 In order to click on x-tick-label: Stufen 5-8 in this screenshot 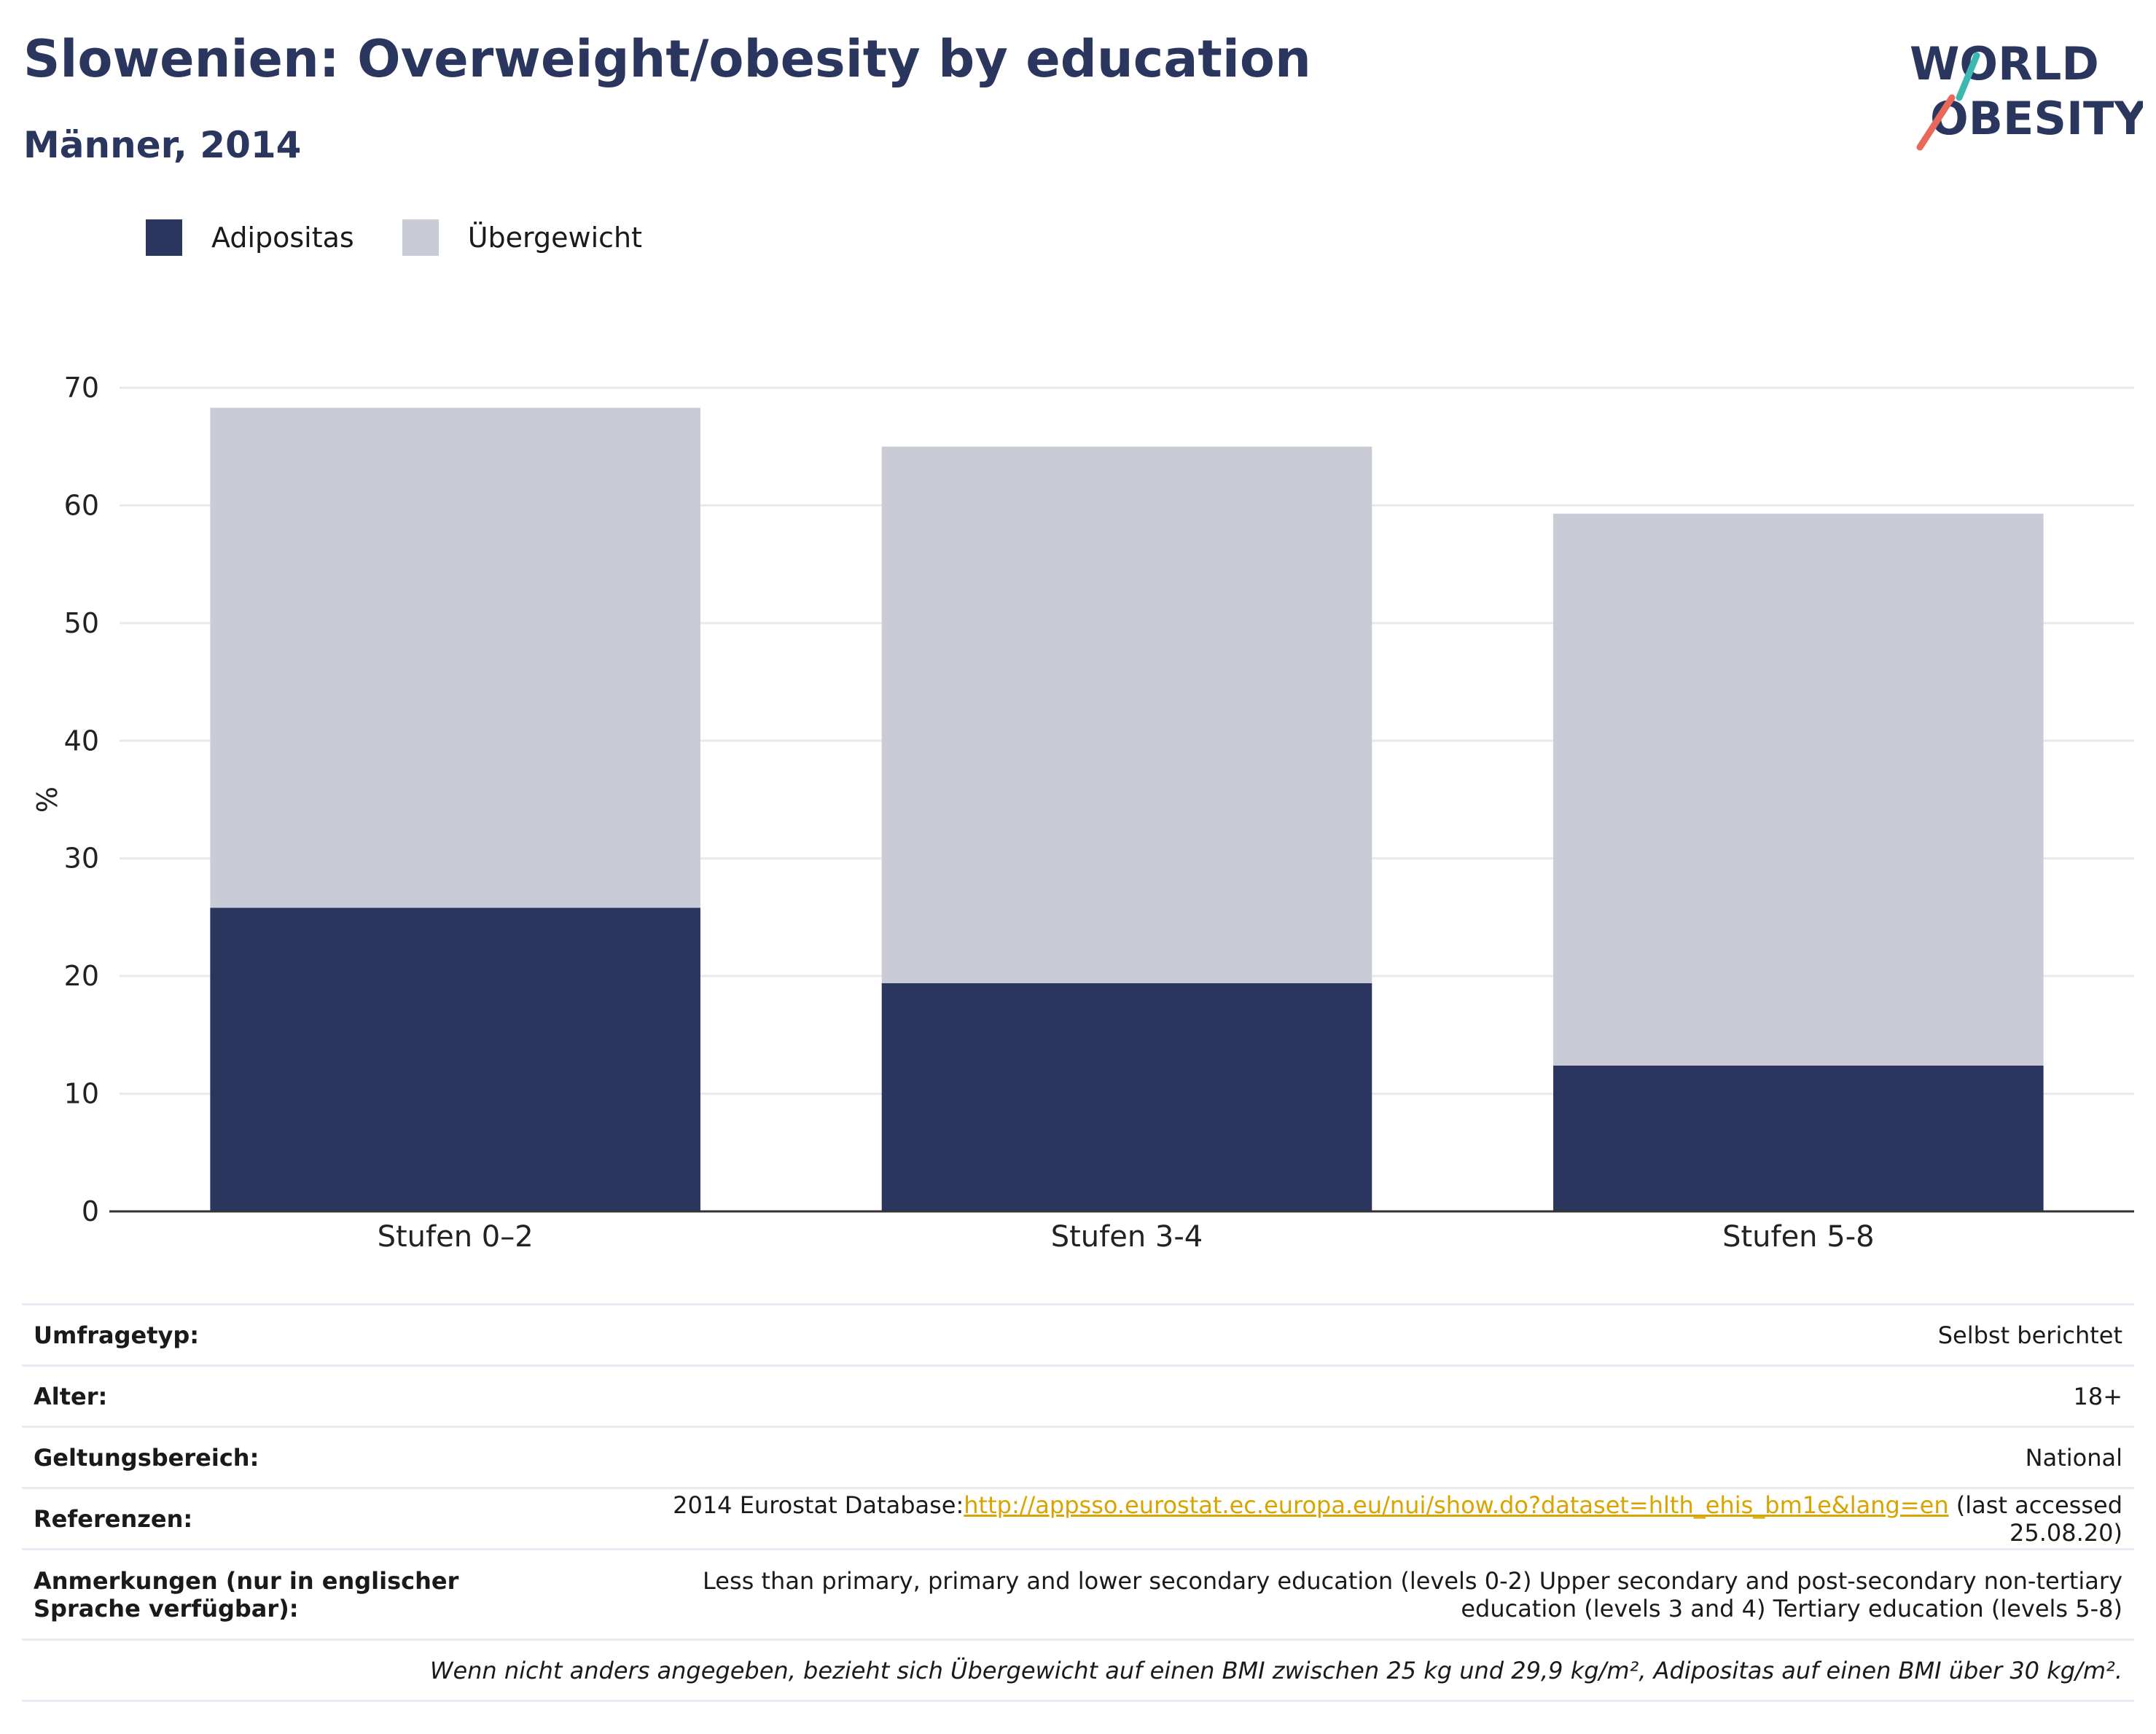, I will do `click(1799, 1237)`.